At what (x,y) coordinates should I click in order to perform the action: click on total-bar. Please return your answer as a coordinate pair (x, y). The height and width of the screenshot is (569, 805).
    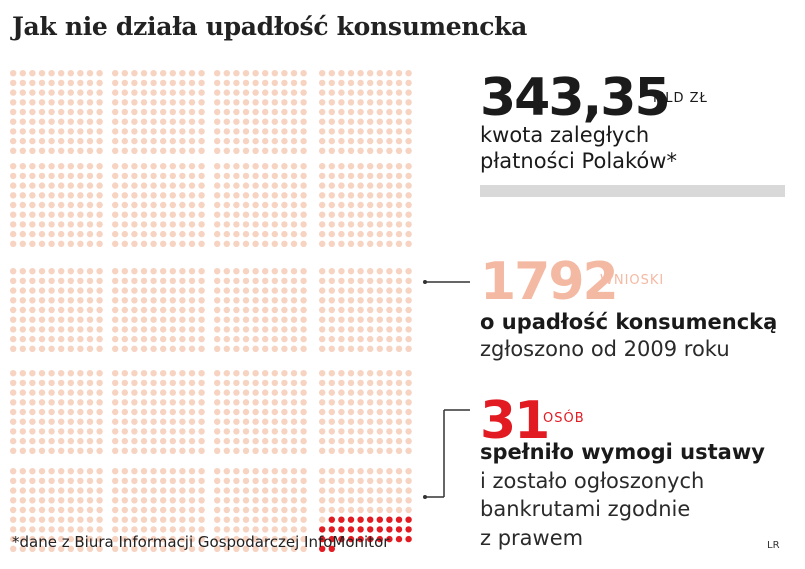
    Looking at the image, I should click on (632, 191).